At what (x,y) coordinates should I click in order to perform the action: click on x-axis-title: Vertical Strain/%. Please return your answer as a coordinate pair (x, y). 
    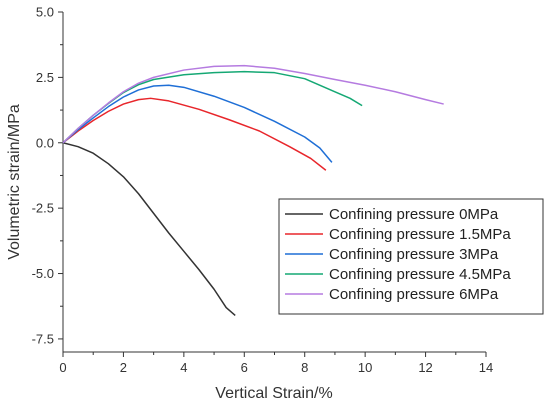
    Looking at the image, I should click on (273, 393).